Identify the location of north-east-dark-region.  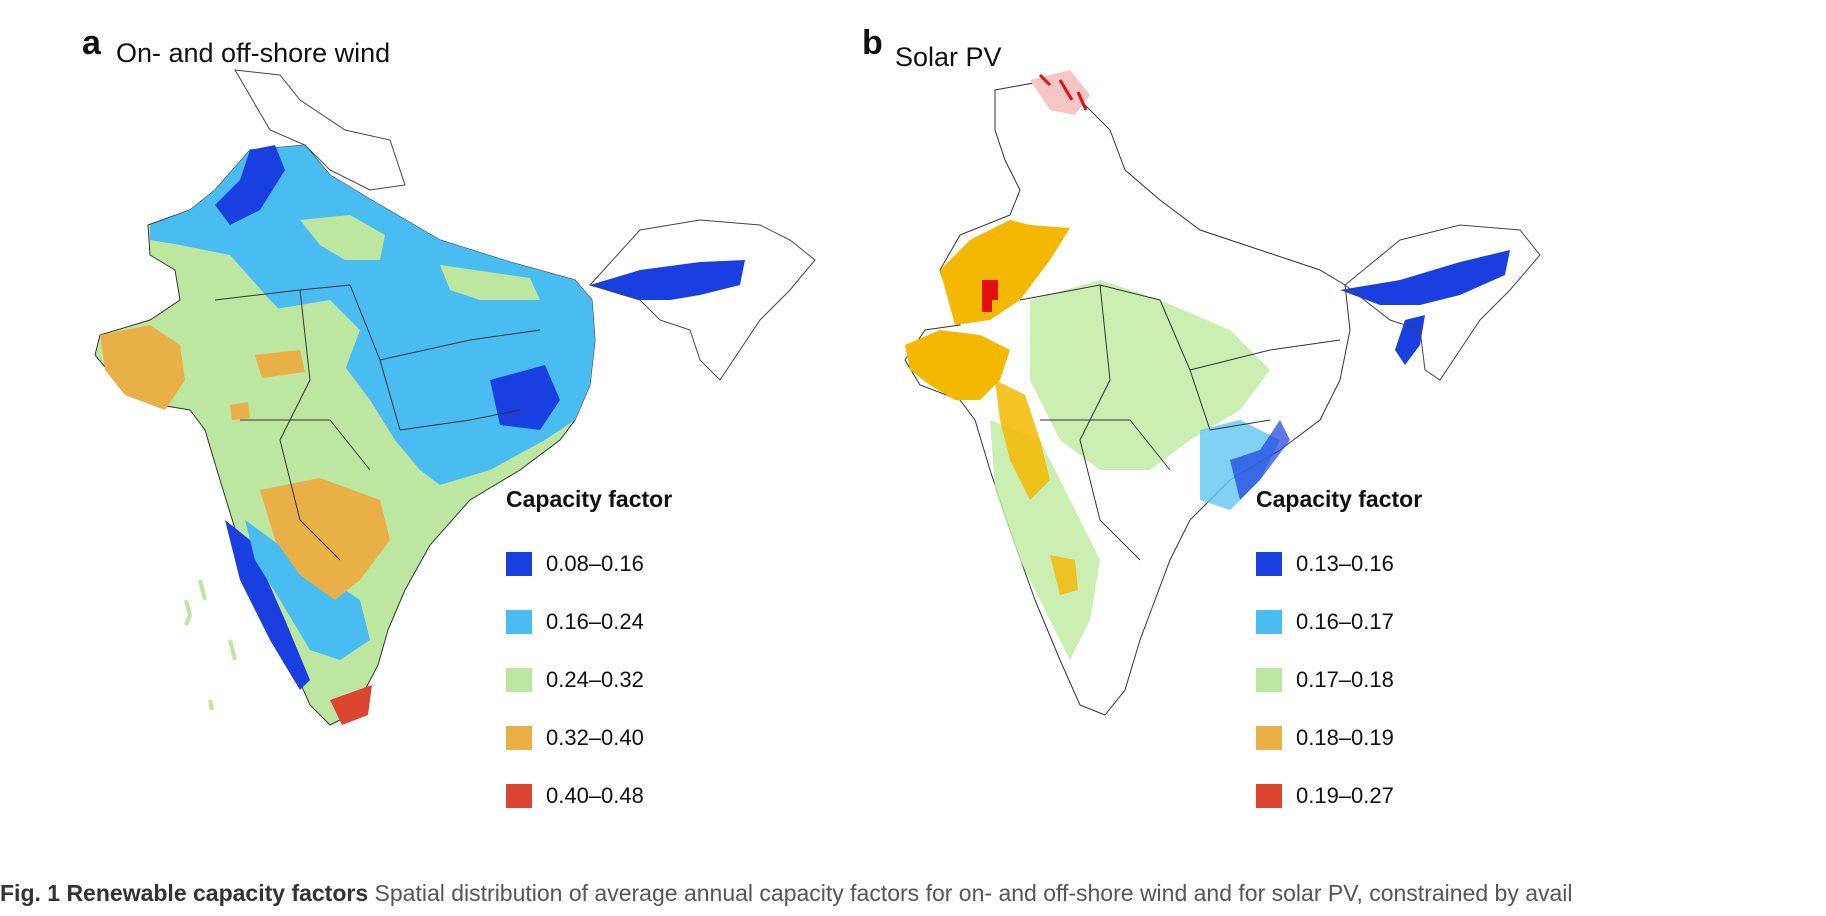
(1425, 277).